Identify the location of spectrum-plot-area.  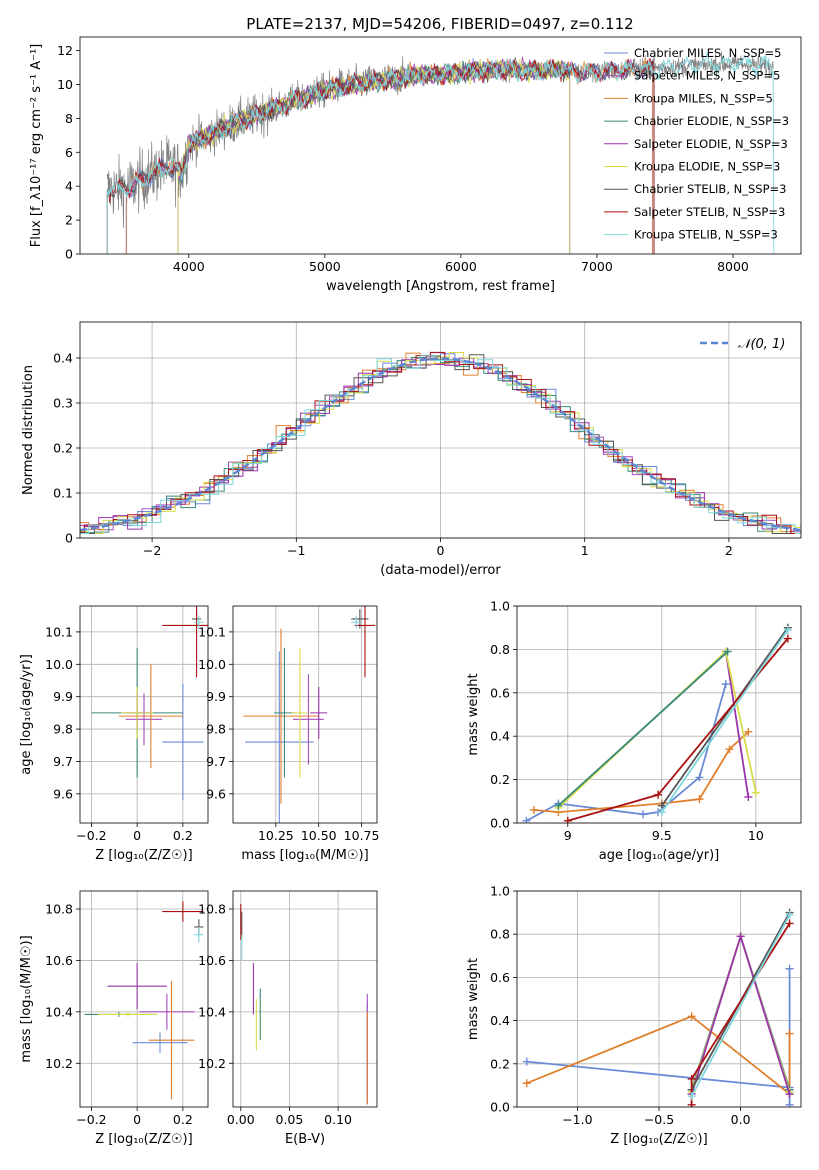
(440, 151).